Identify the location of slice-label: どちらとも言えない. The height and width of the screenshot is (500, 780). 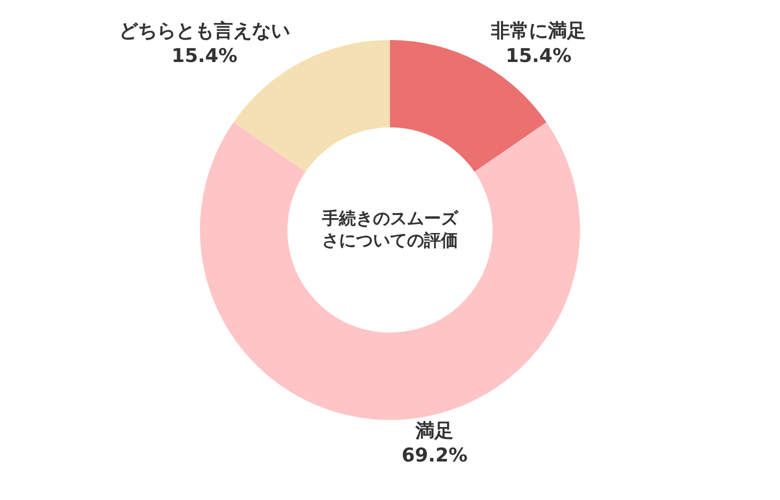
(204, 31).